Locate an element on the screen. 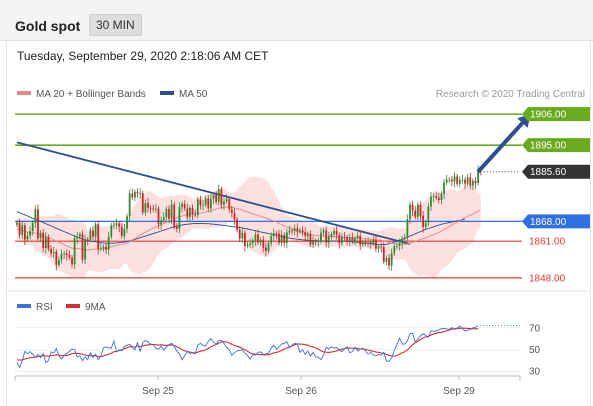 This screenshot has width=593, height=406. panel-left-border is located at coordinates (6, 223).